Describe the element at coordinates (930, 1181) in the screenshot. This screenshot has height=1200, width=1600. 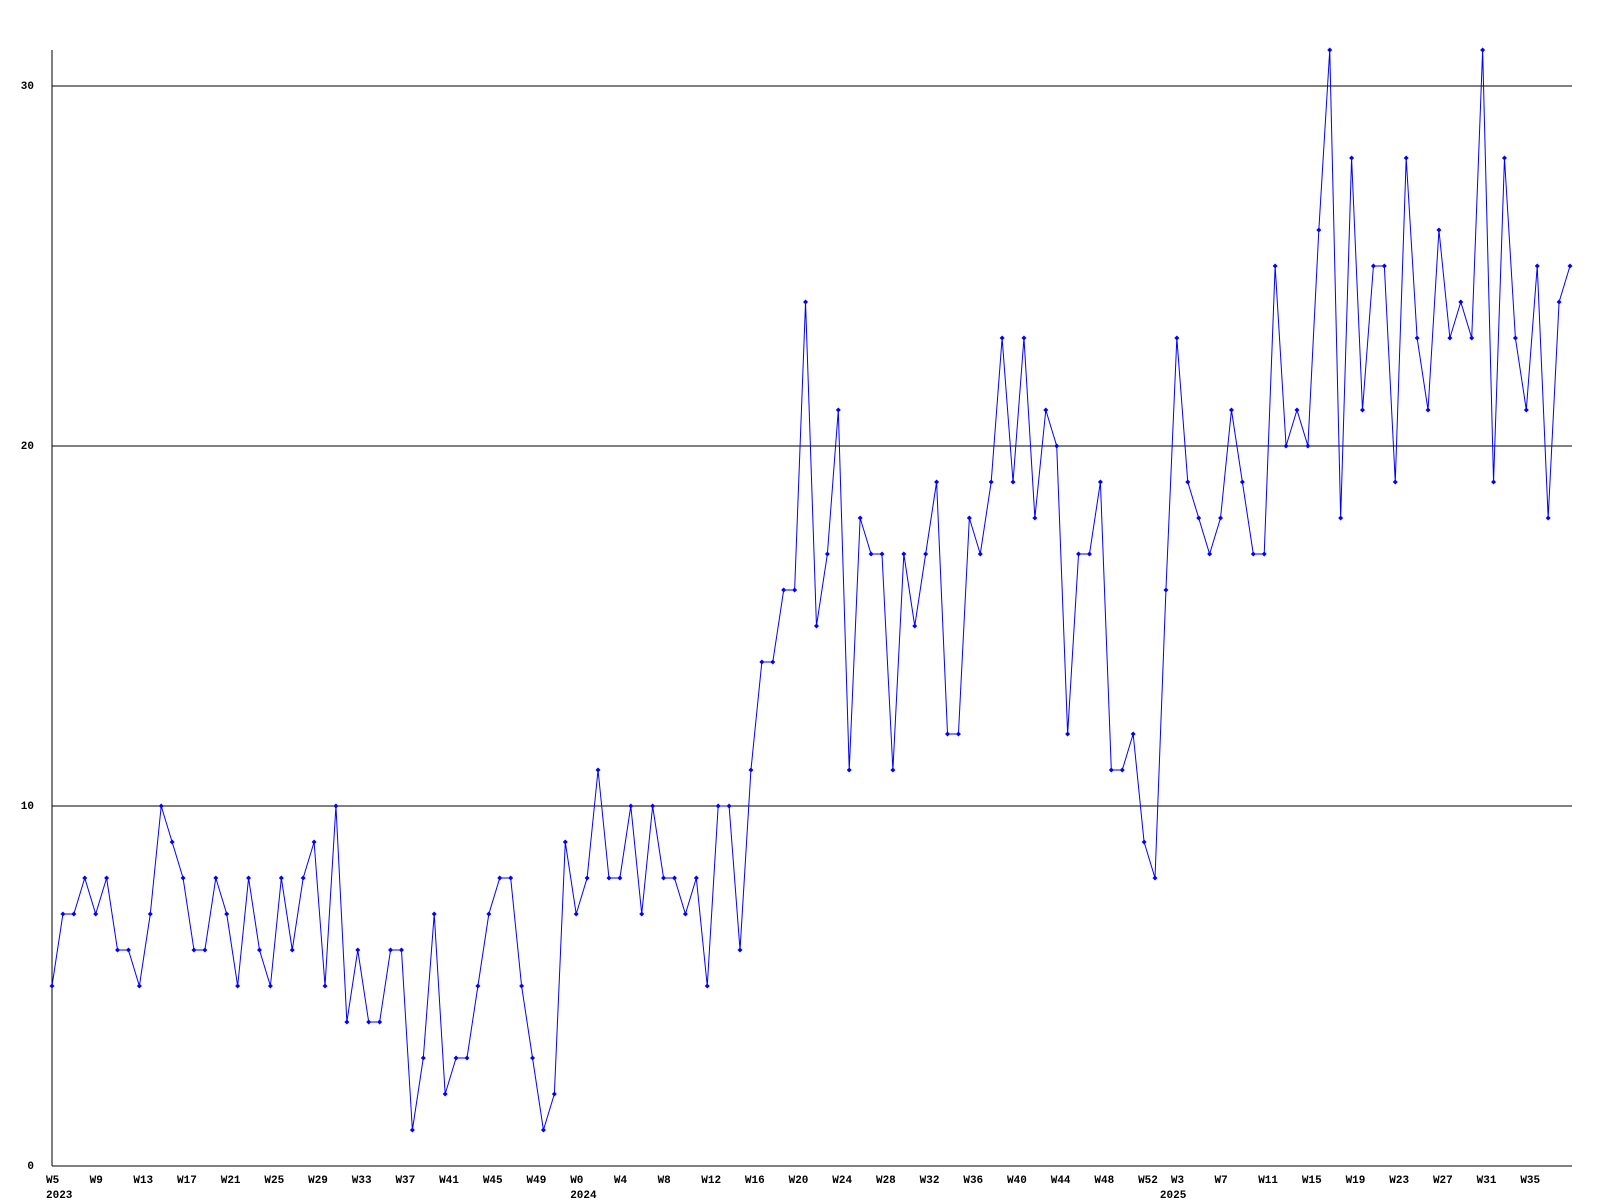
I see `x-tick-label: W32` at that location.